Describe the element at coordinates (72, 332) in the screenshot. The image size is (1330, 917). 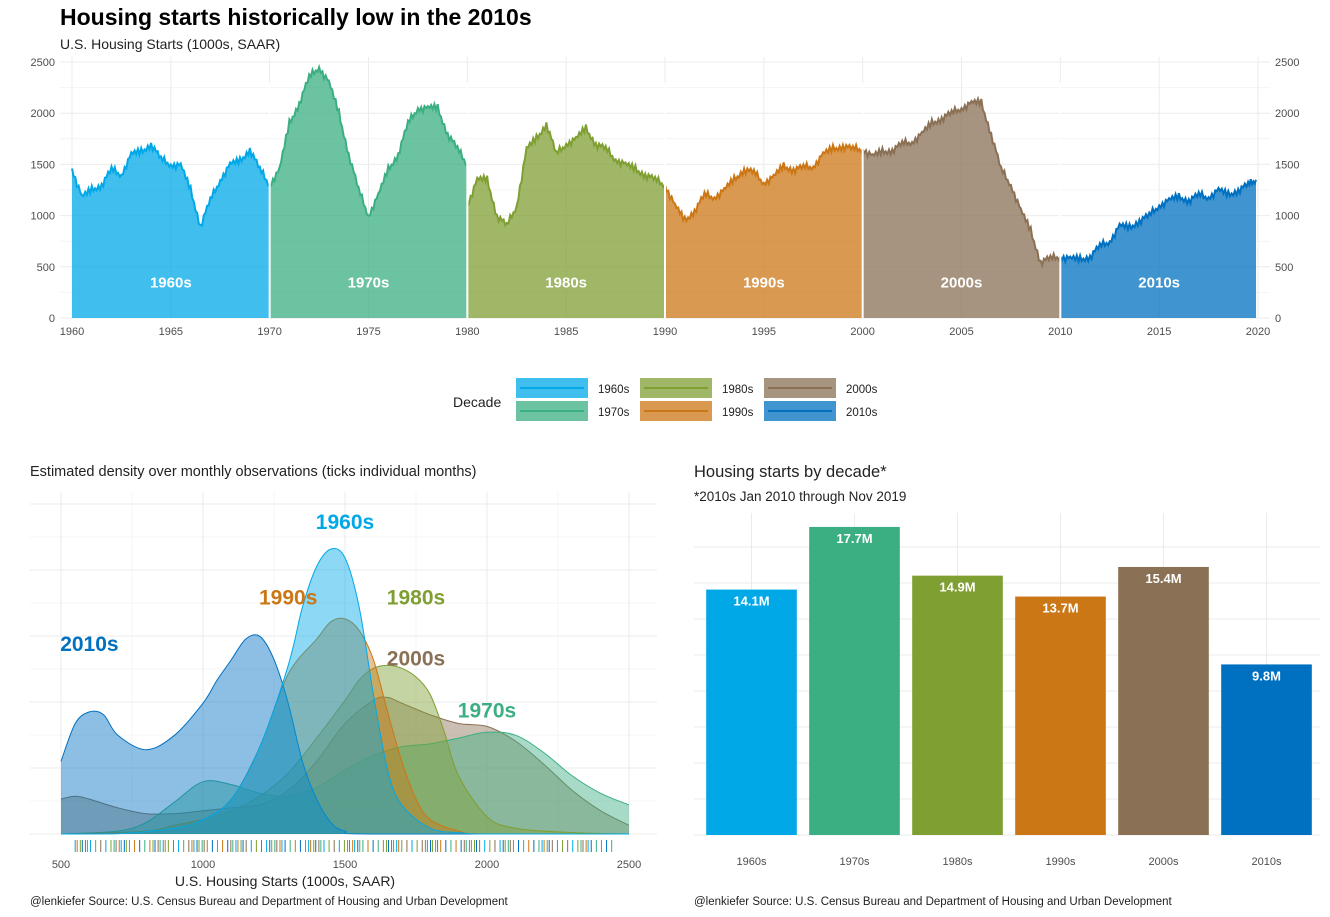
I see `x-tick-label: 1960` at that location.